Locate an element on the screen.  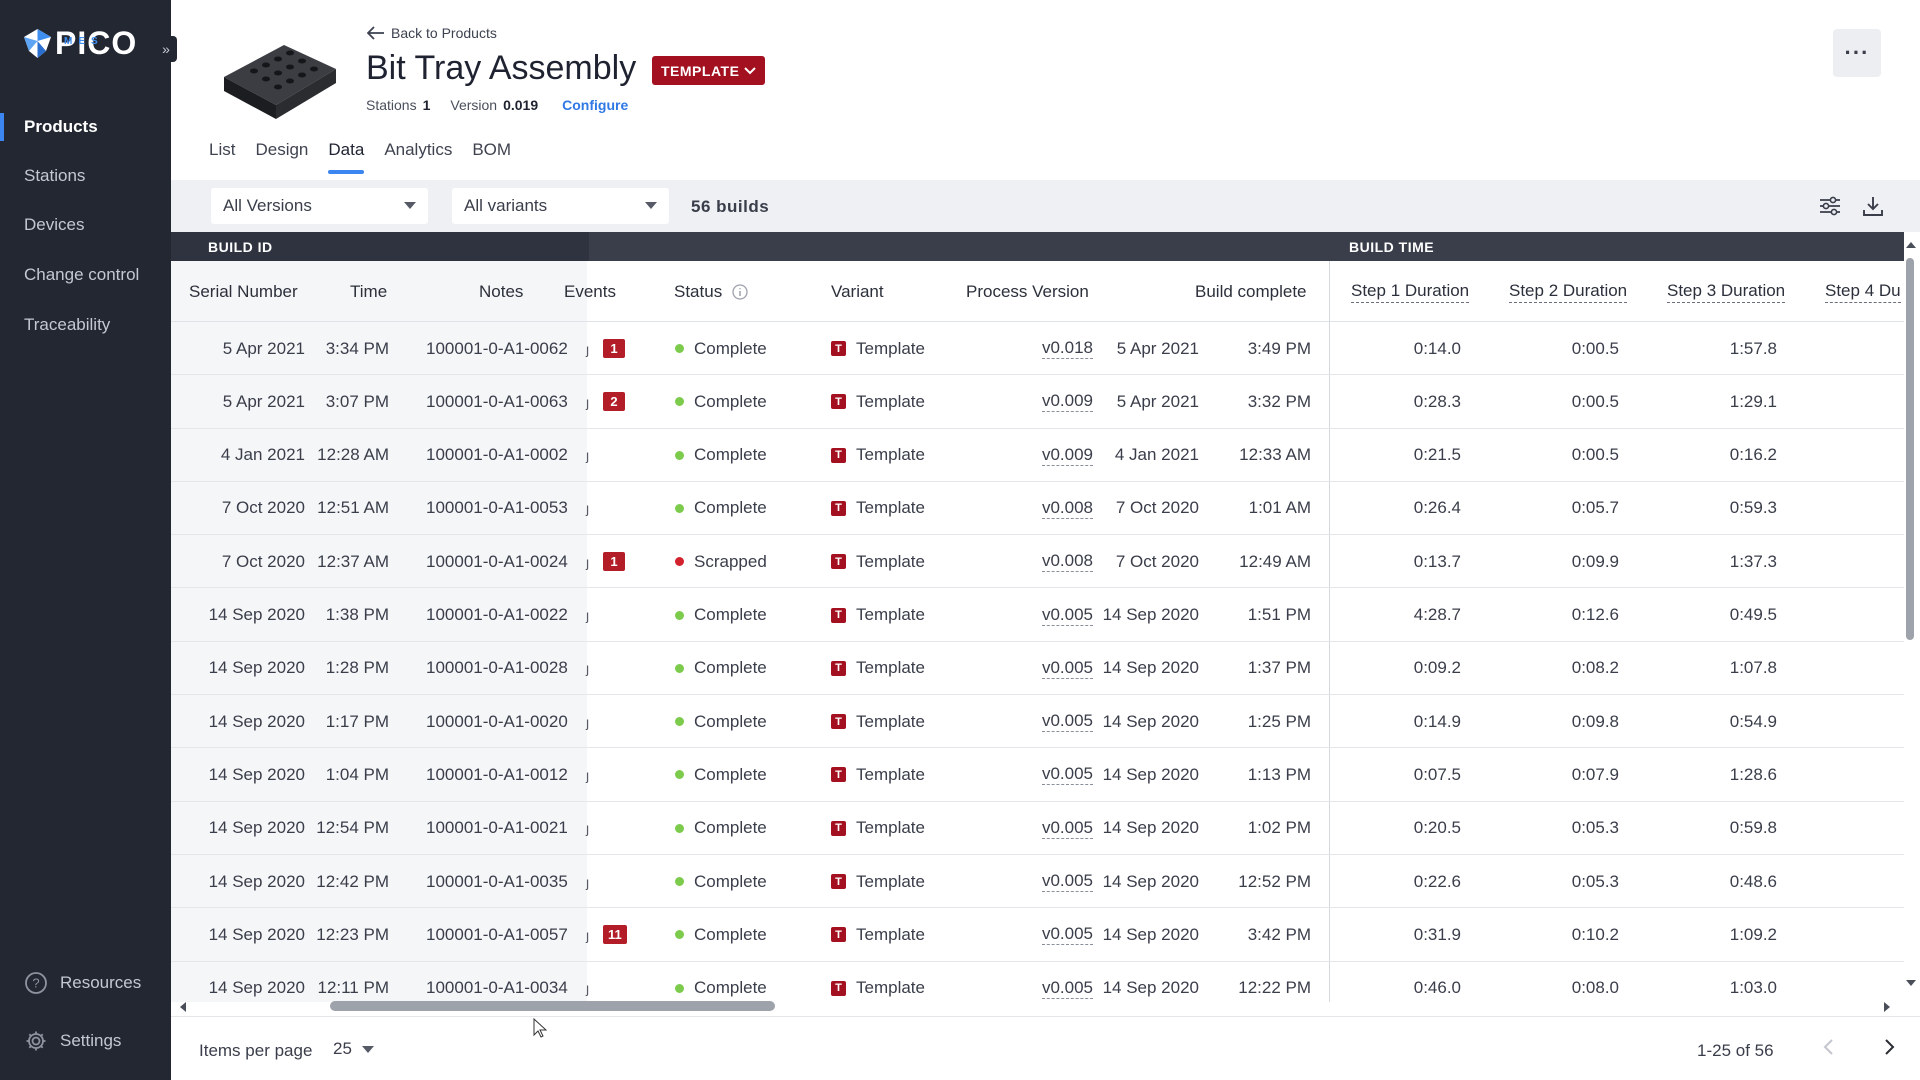
scroll-left-arrow-icon is located at coordinates (183, 1007).